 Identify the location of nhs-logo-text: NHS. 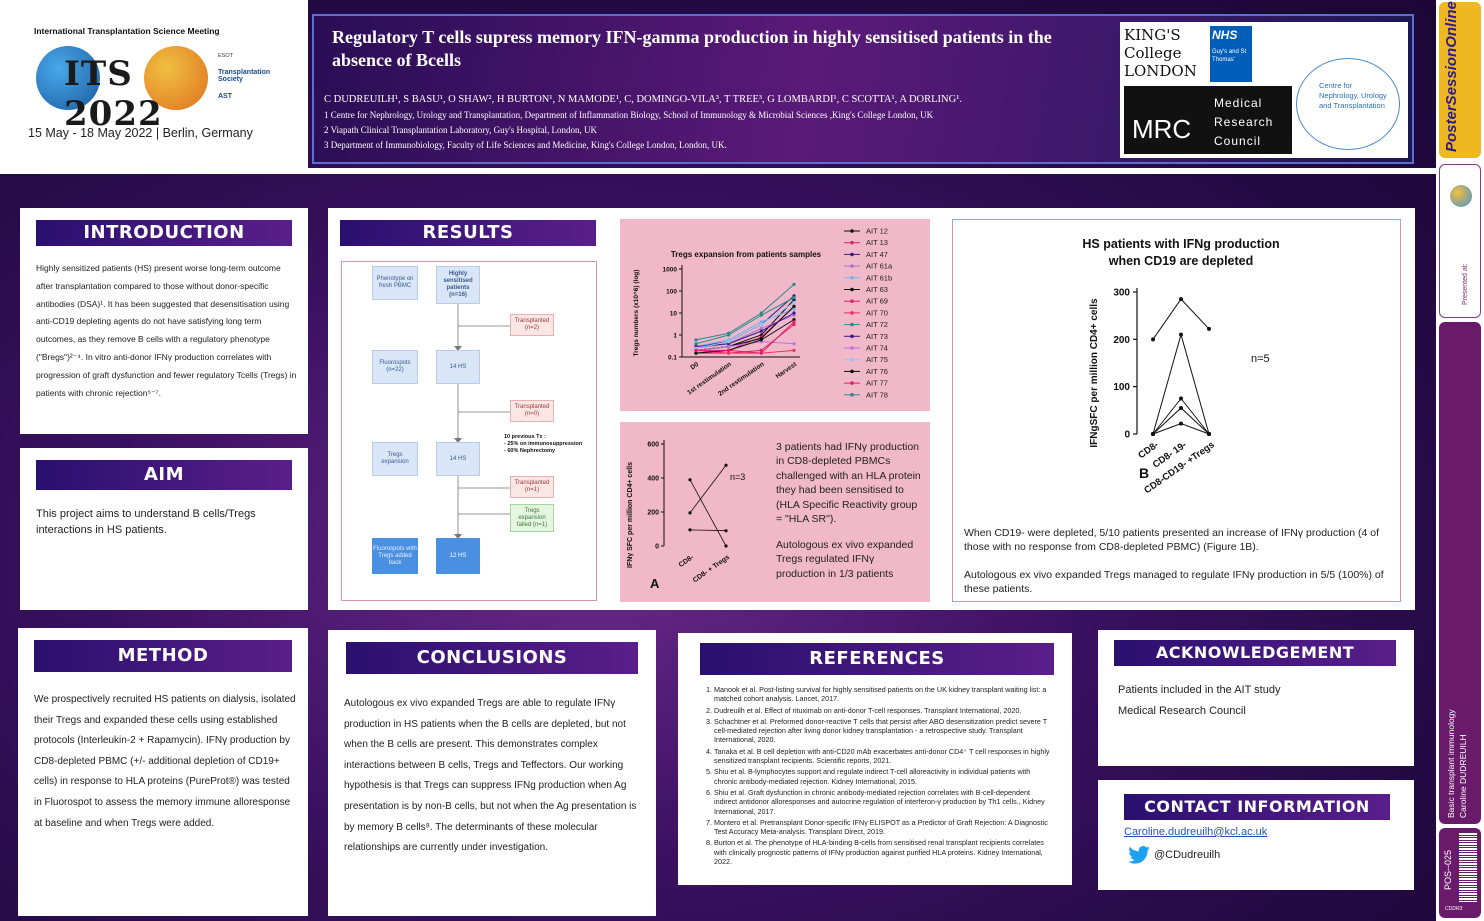
(1225, 35).